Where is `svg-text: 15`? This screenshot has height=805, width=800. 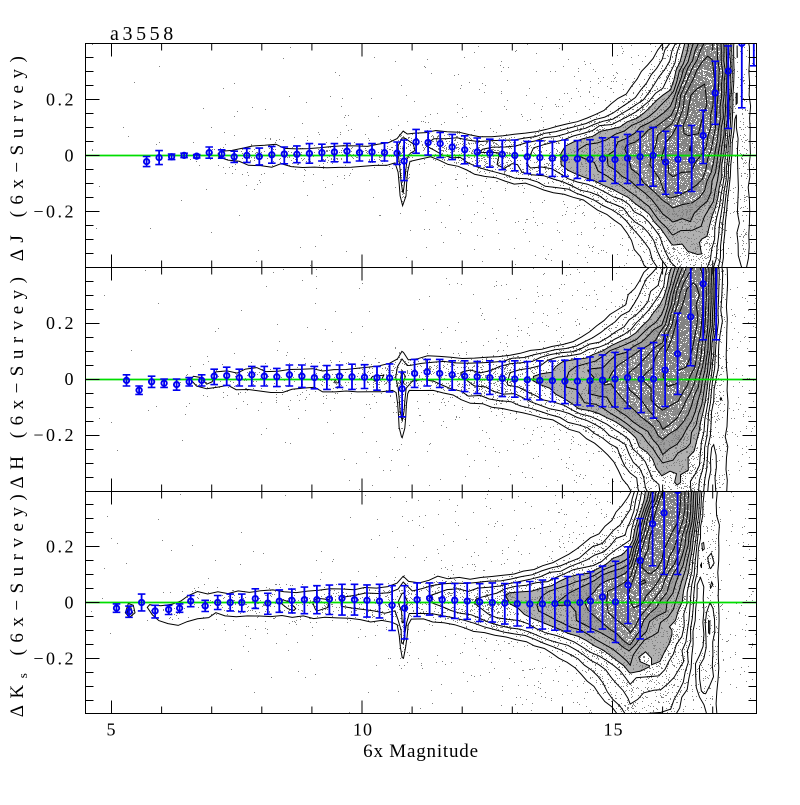 svg-text: 15 is located at coordinates (614, 730).